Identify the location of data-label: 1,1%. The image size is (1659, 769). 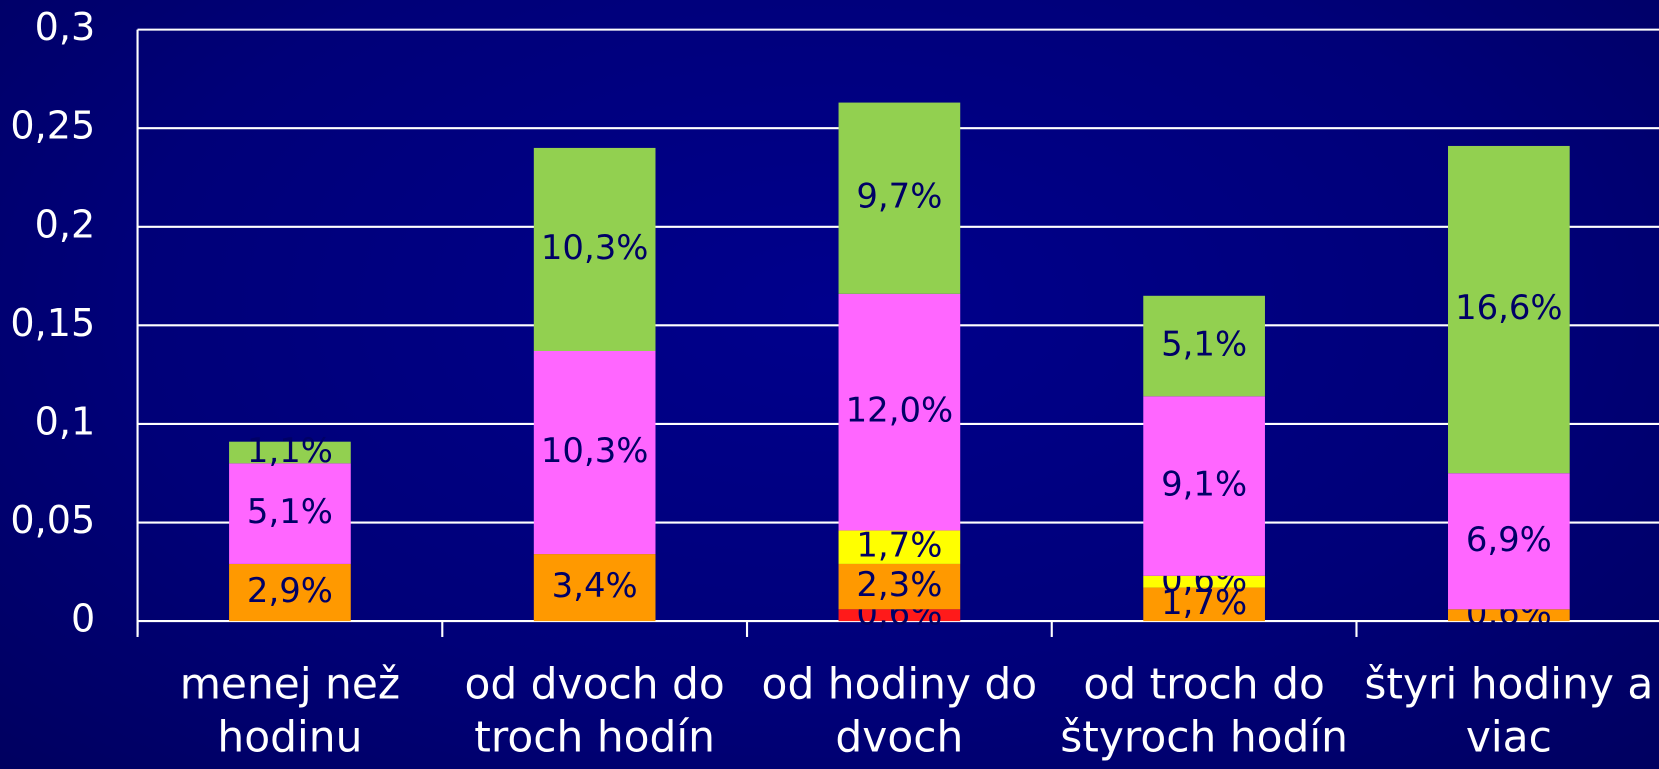
(290, 450).